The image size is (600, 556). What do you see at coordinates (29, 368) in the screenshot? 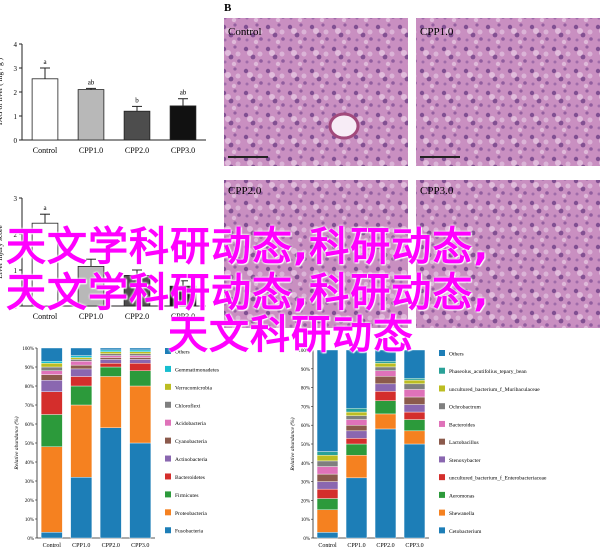
I see `y-tick-label: 90%` at bounding box center [29, 368].